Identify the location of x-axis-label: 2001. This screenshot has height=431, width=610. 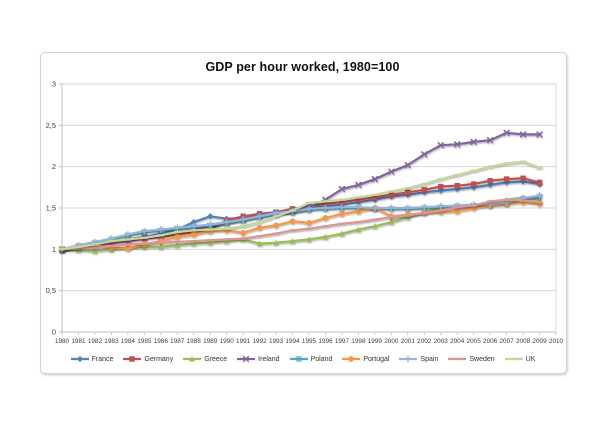
(408, 341).